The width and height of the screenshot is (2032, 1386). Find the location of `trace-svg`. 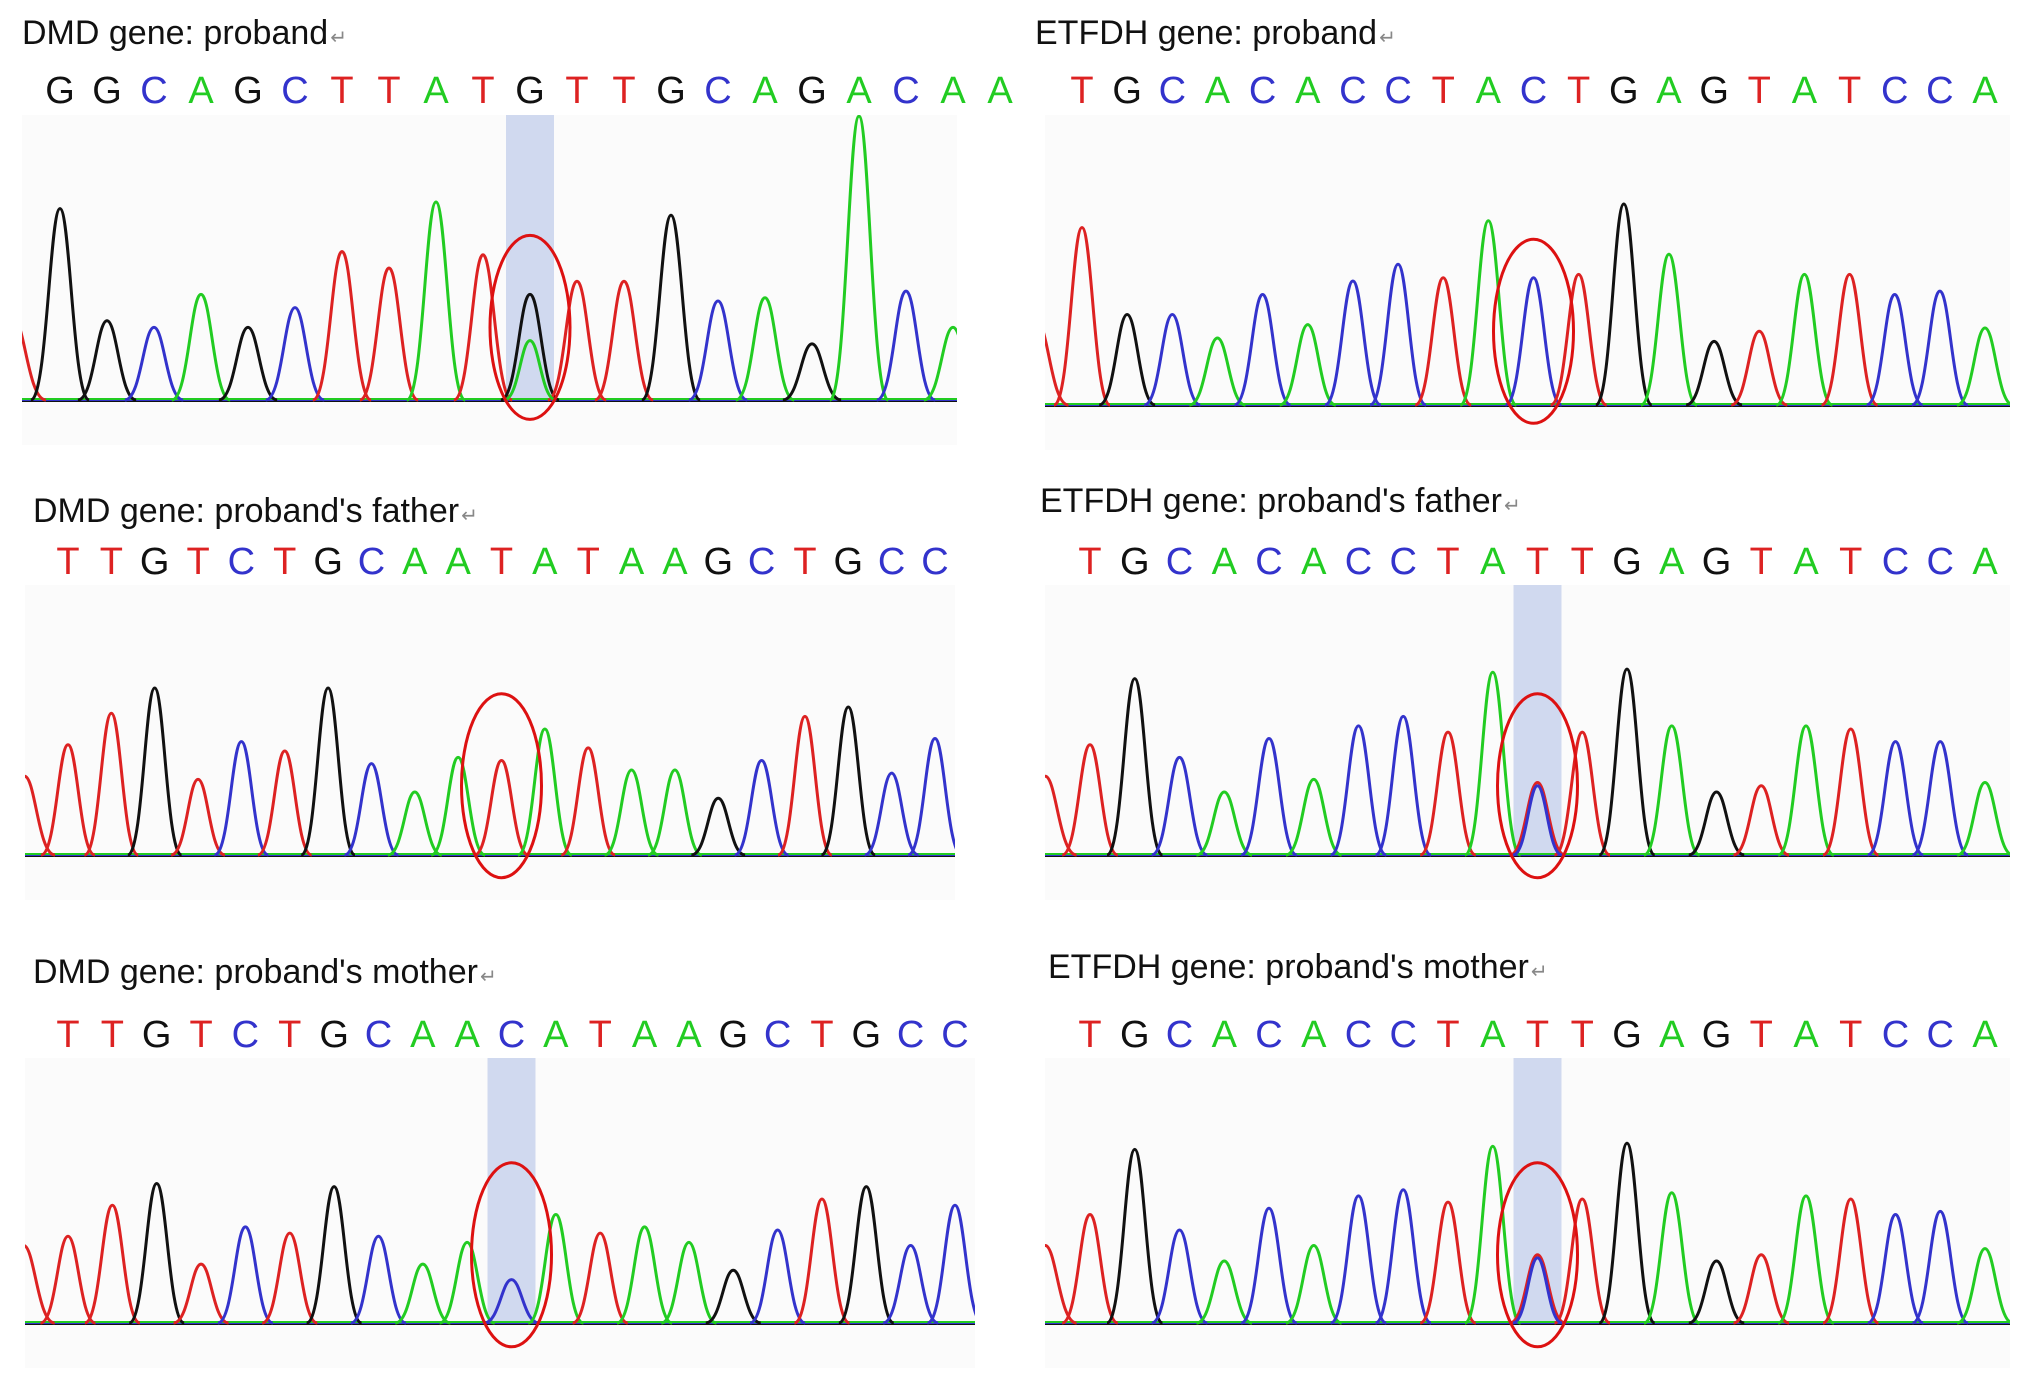

trace-svg is located at coordinates (1527, 1203).